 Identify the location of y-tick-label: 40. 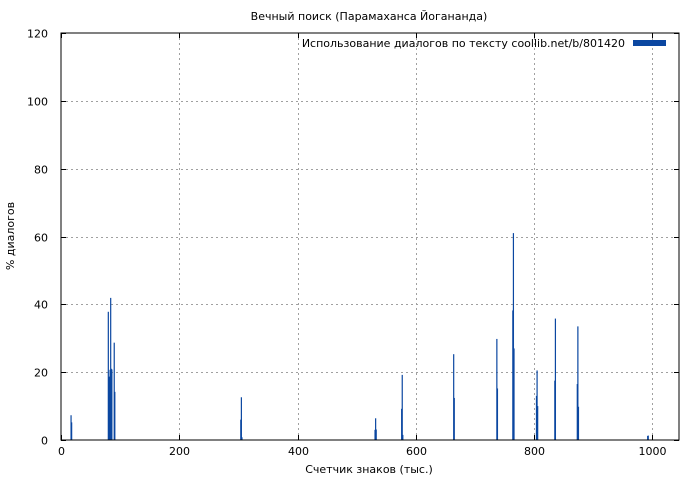
(41, 305).